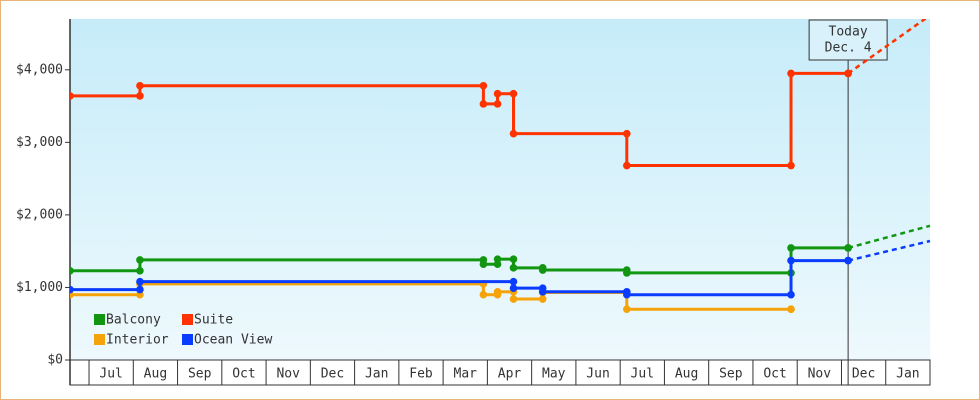  What do you see at coordinates (39, 287) in the screenshot?
I see `y-tick-label: $1,000` at bounding box center [39, 287].